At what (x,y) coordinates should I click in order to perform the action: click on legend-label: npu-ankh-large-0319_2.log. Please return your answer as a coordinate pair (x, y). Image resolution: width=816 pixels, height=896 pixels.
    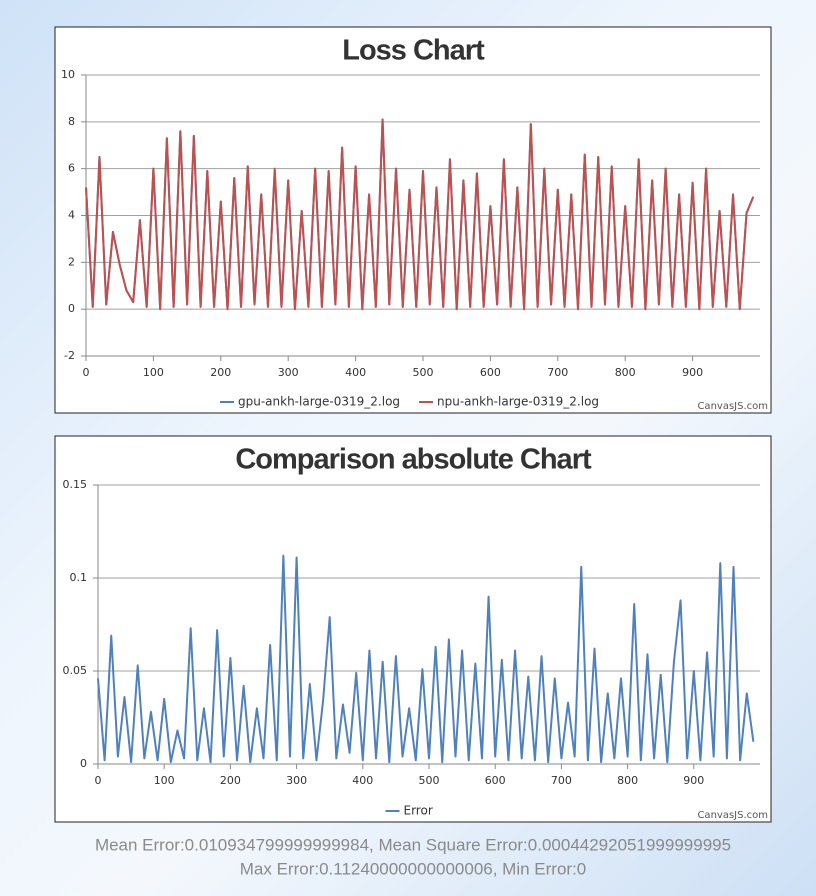
    Looking at the image, I should click on (518, 402).